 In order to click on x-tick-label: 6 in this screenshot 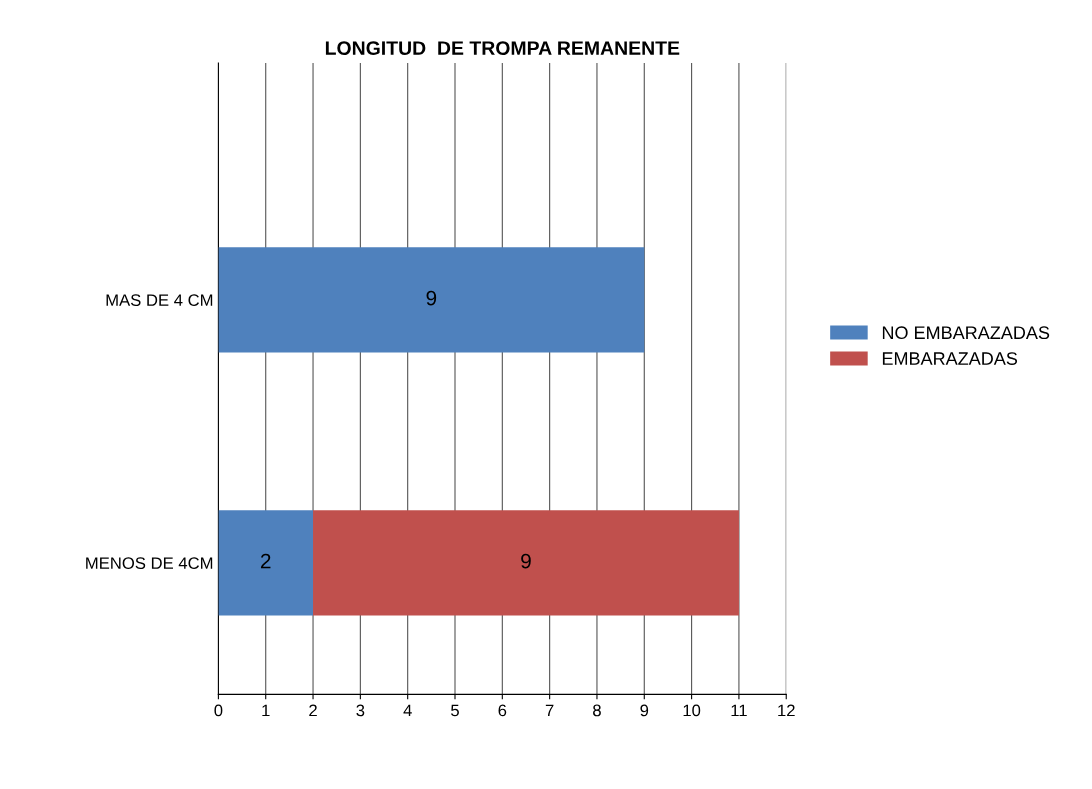, I will do `click(502, 710)`.